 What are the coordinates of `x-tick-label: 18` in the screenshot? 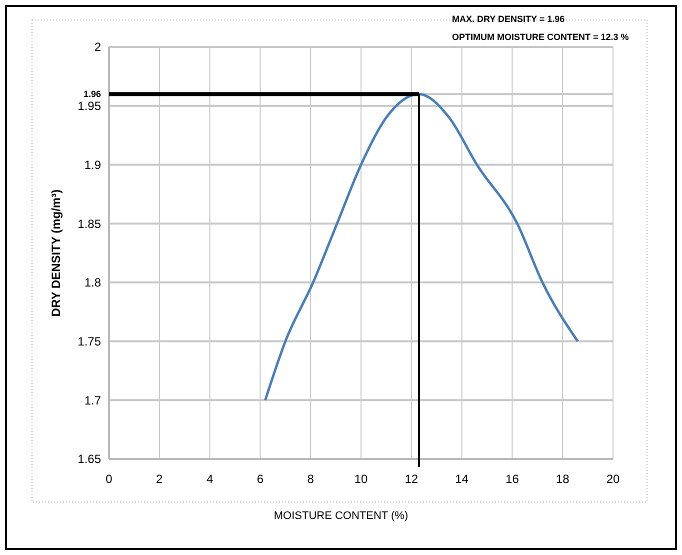 It's located at (563, 479).